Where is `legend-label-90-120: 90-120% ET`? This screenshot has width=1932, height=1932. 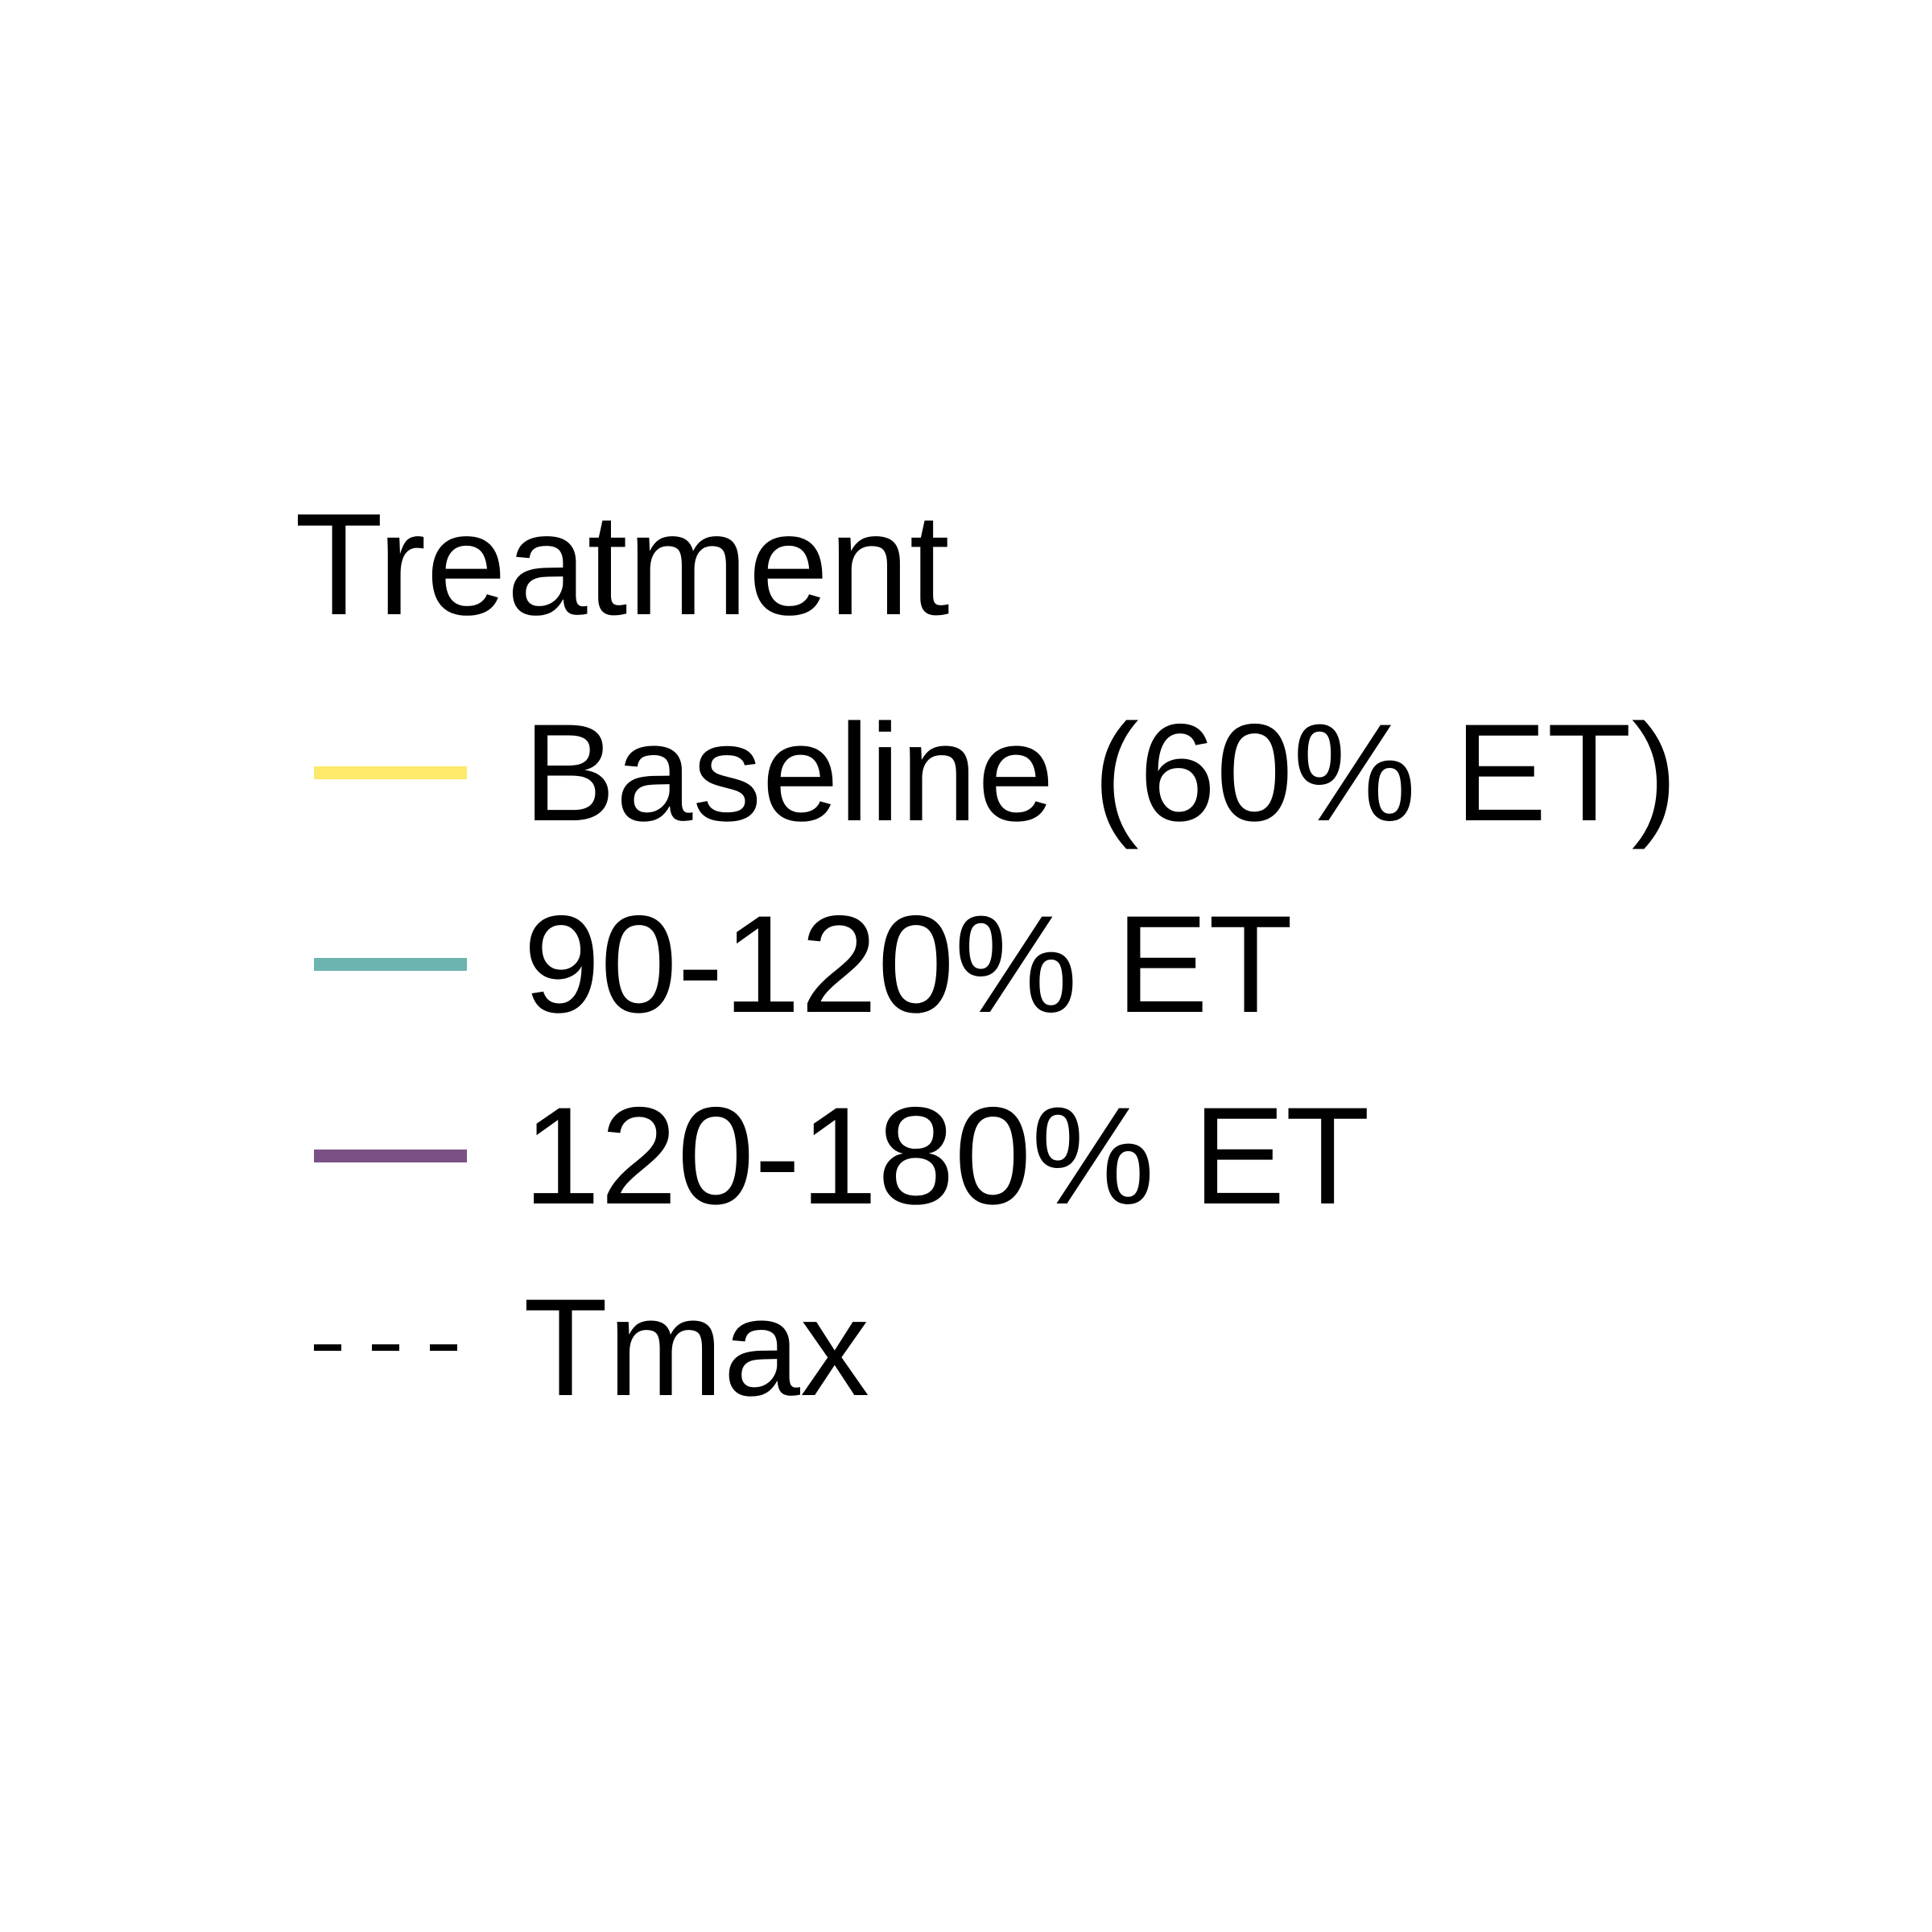 legend-label-90-120: 90-120% ET is located at coordinates (908, 965).